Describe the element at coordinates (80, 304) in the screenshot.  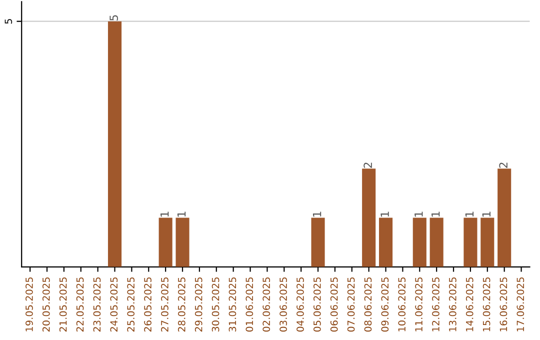
I see `x-tick-label: 22.05.2025` at that location.